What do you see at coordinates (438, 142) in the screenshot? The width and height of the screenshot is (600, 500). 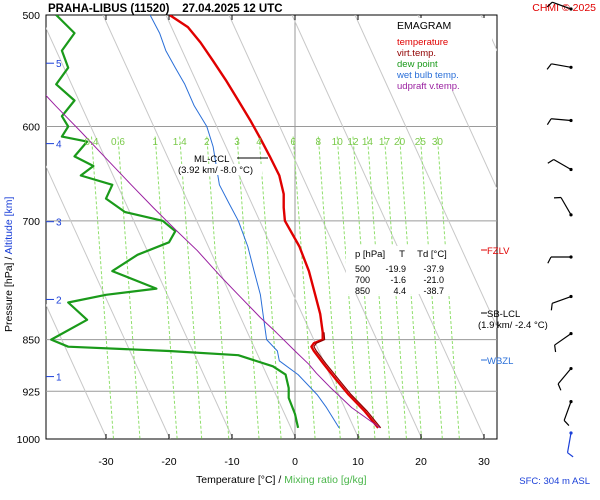 I see `mixing-ratio-label: 30` at bounding box center [438, 142].